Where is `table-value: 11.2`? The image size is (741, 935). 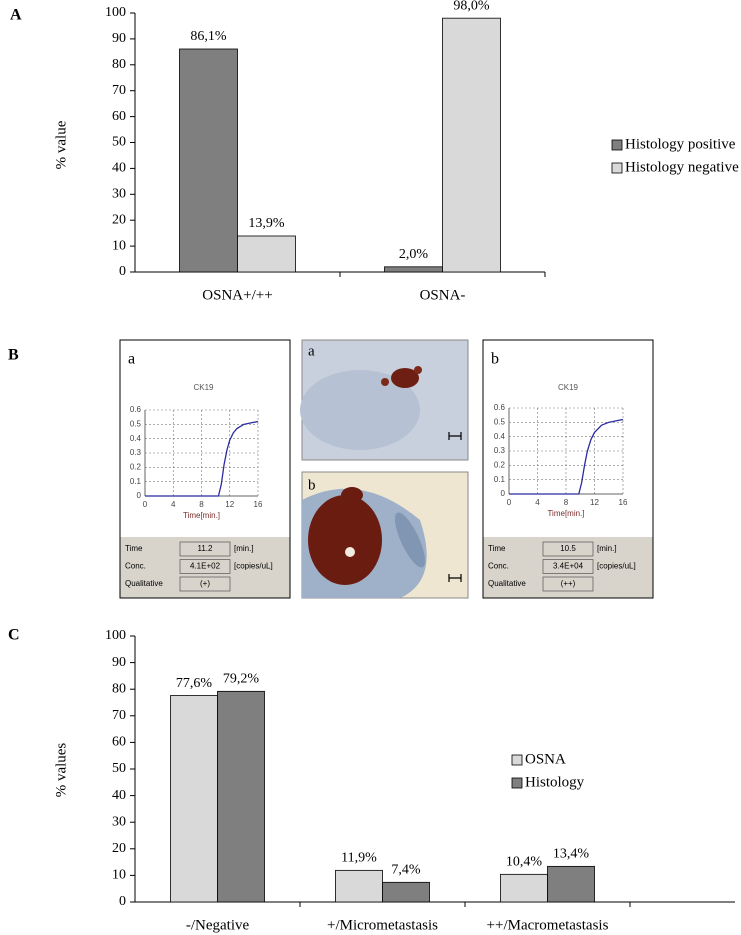
table-value: 11.2 is located at coordinates (206, 548).